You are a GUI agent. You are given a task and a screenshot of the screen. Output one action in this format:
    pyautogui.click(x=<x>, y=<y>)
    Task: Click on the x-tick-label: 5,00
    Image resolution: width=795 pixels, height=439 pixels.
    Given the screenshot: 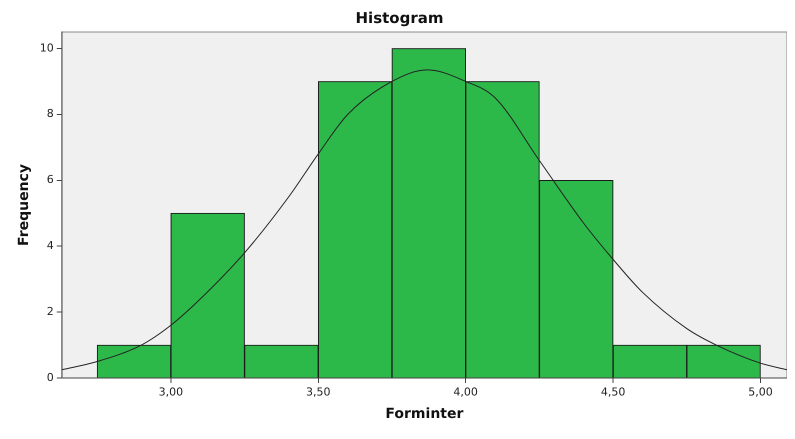 What is the action you would take?
    pyautogui.click(x=760, y=391)
    